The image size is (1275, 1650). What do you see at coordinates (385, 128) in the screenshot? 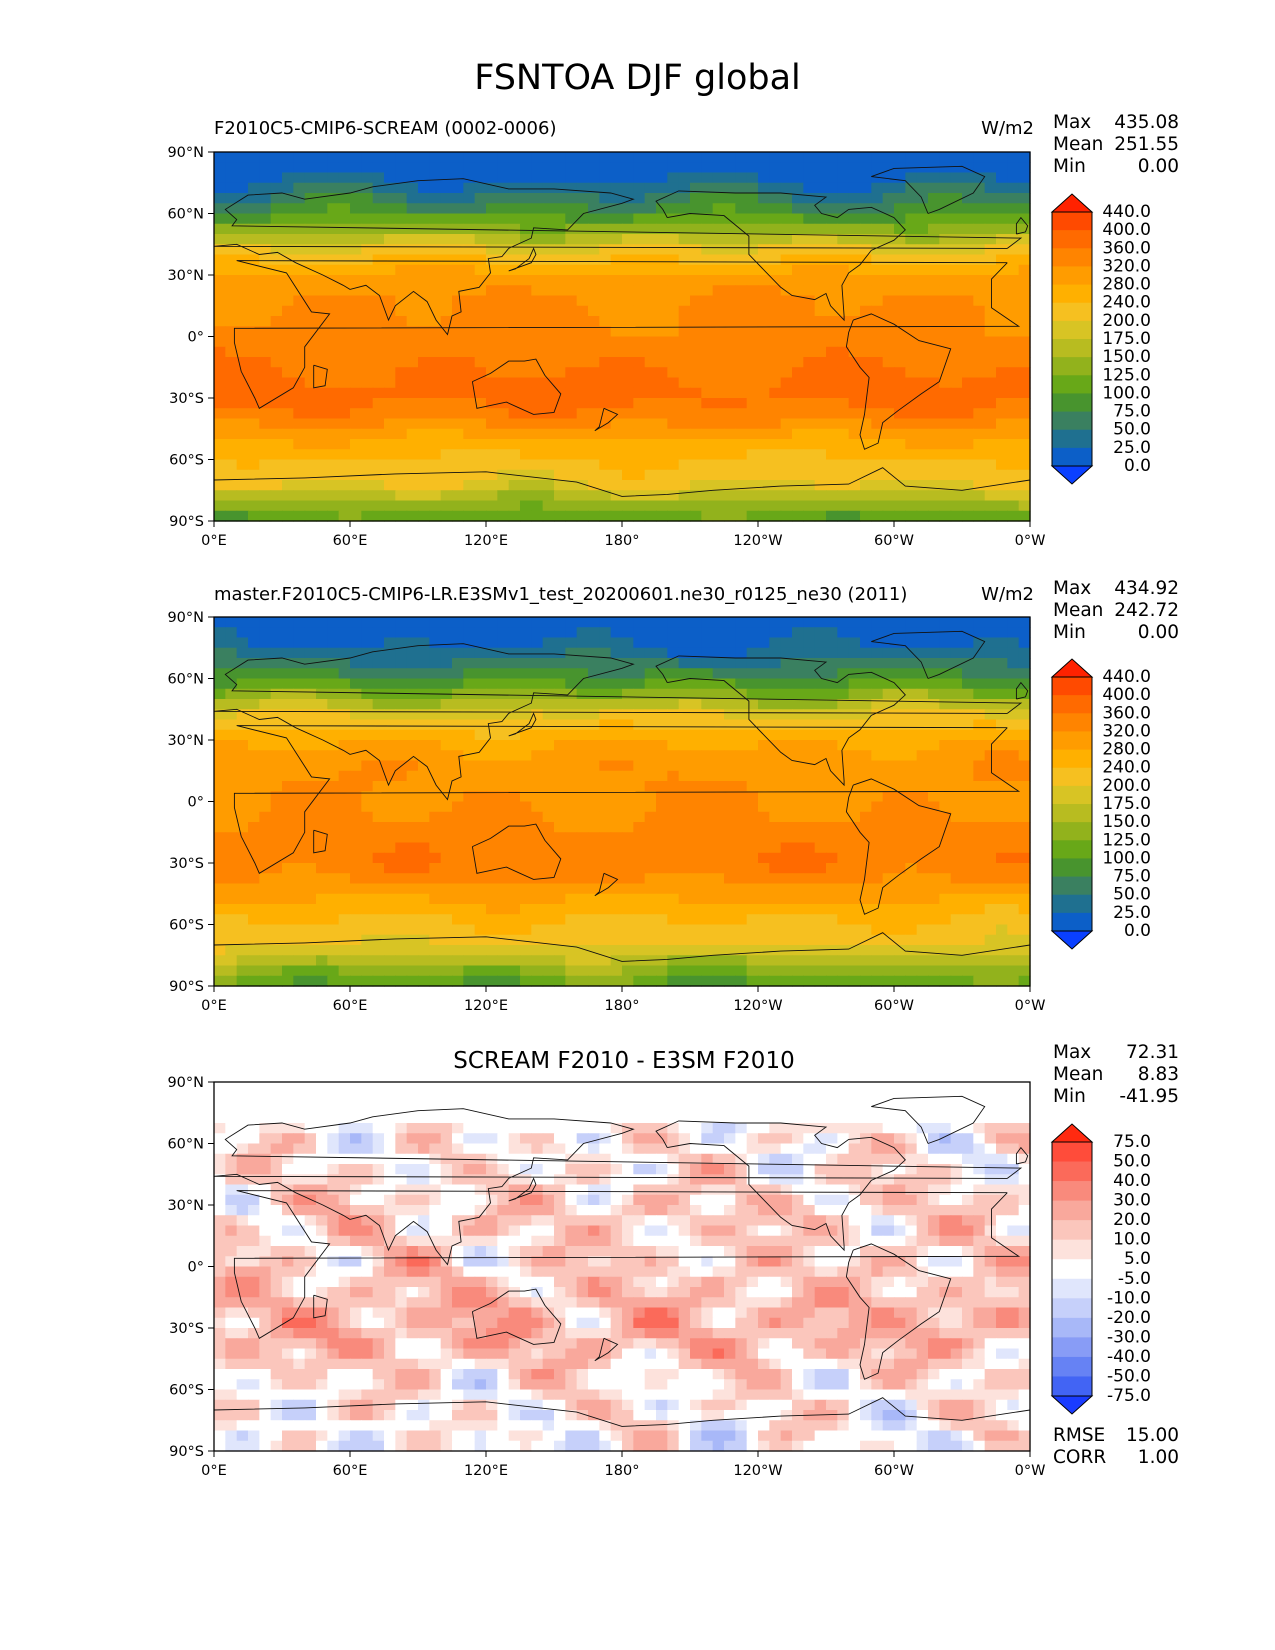
I see `panel-title-left: F2010C5-CMIP6-SCREAM (0002-0006)` at bounding box center [385, 128].